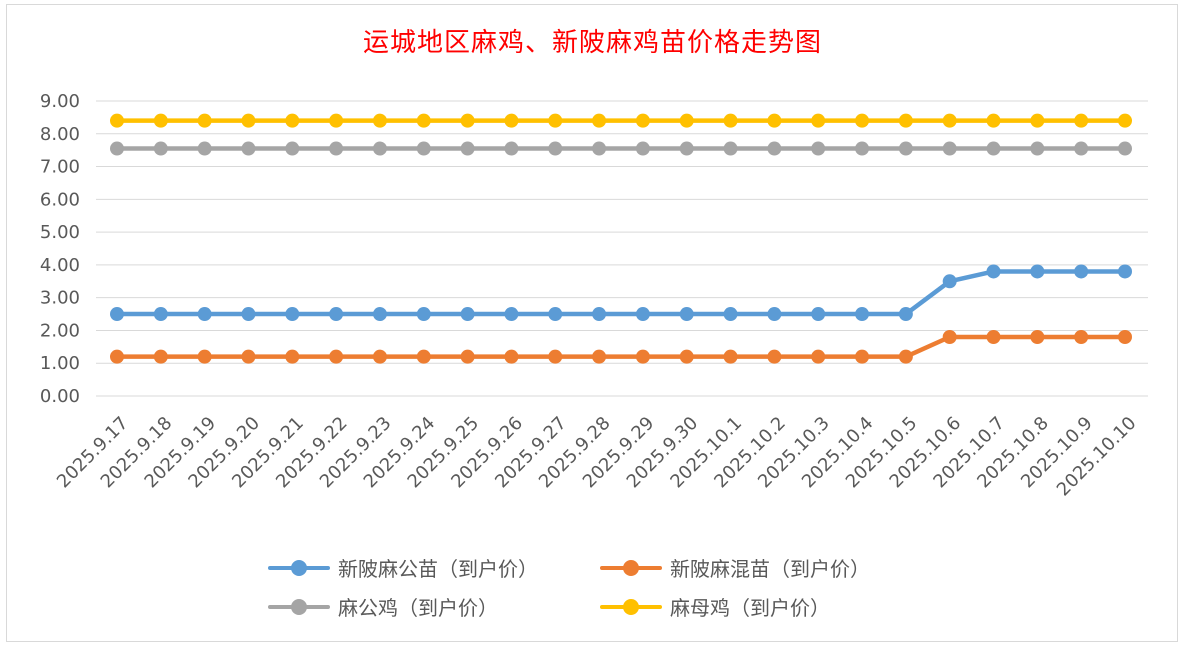 This screenshot has height=647, width=1185. I want to click on legend-item: 新陂麻混苗（到户价）, so click(735, 567).